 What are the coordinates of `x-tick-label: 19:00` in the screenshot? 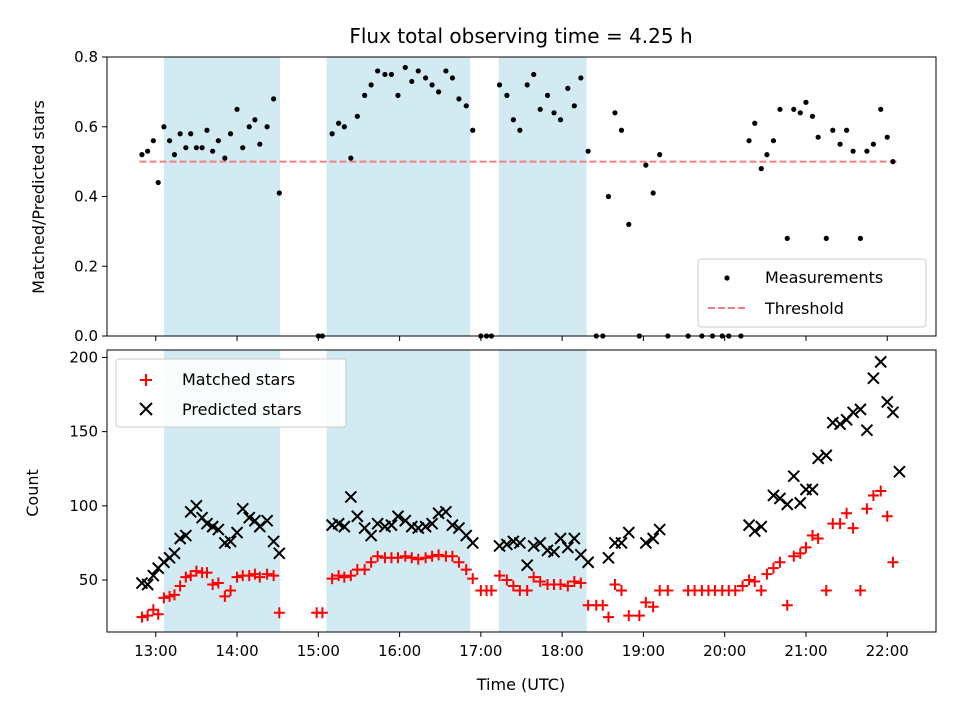 It's located at (643, 651).